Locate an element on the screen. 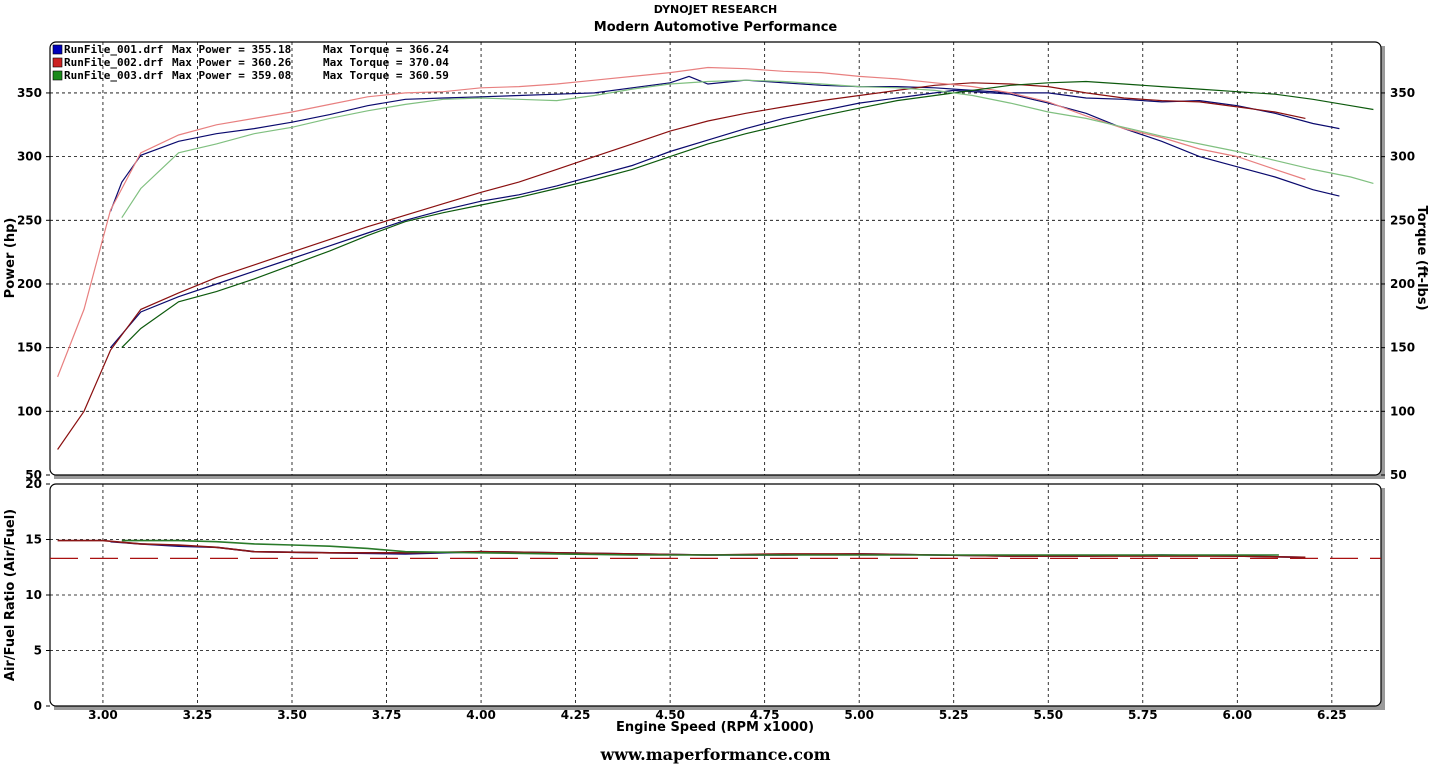 The height and width of the screenshot is (765, 1431). legend-file: RunFile_003.drf is located at coordinates (113, 75).